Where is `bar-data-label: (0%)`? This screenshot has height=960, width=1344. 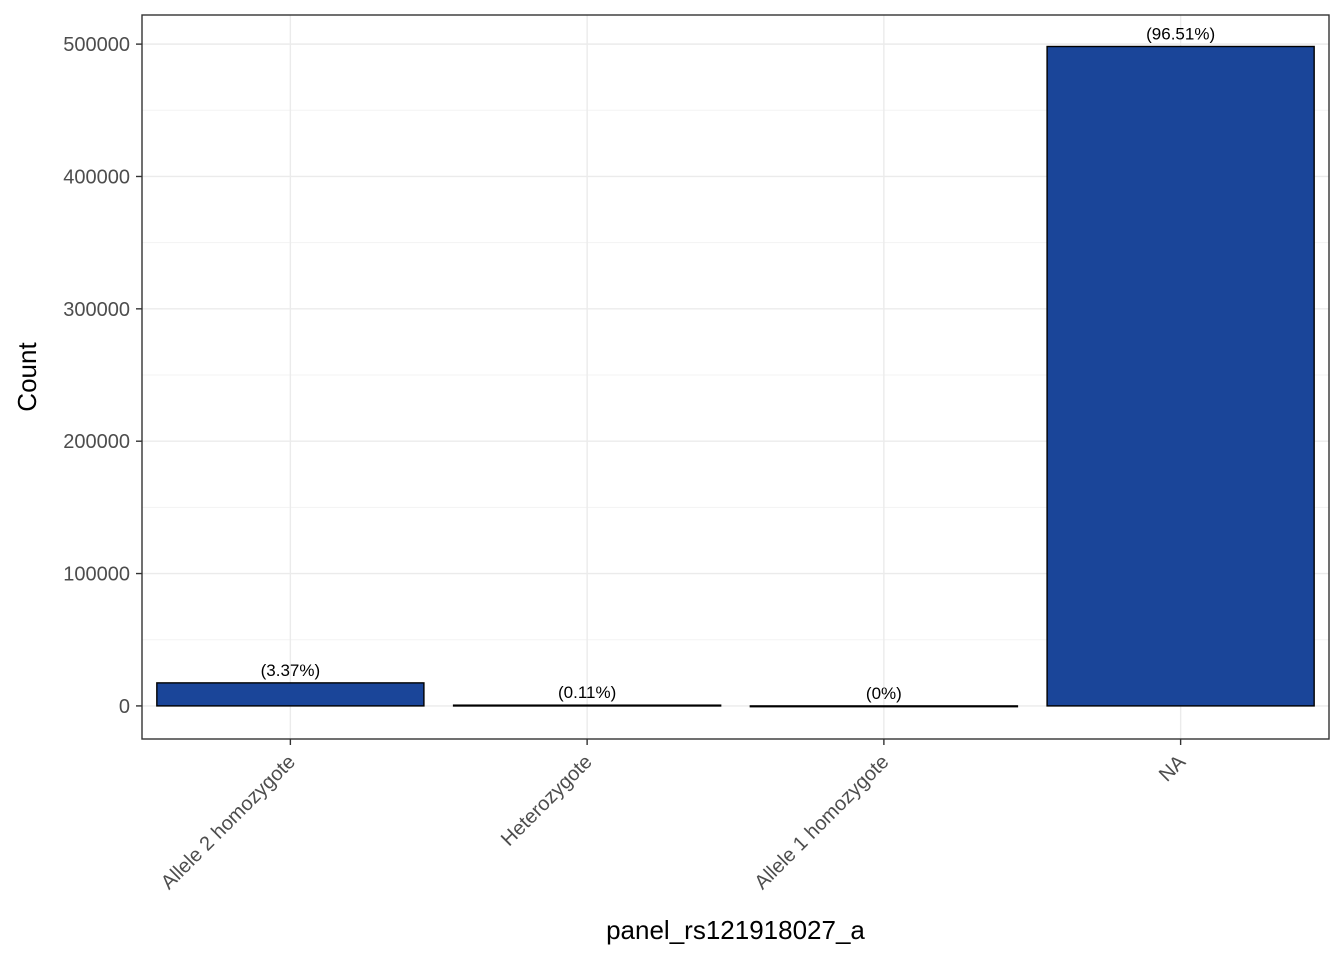
bar-data-label: (0%) is located at coordinates (884, 693).